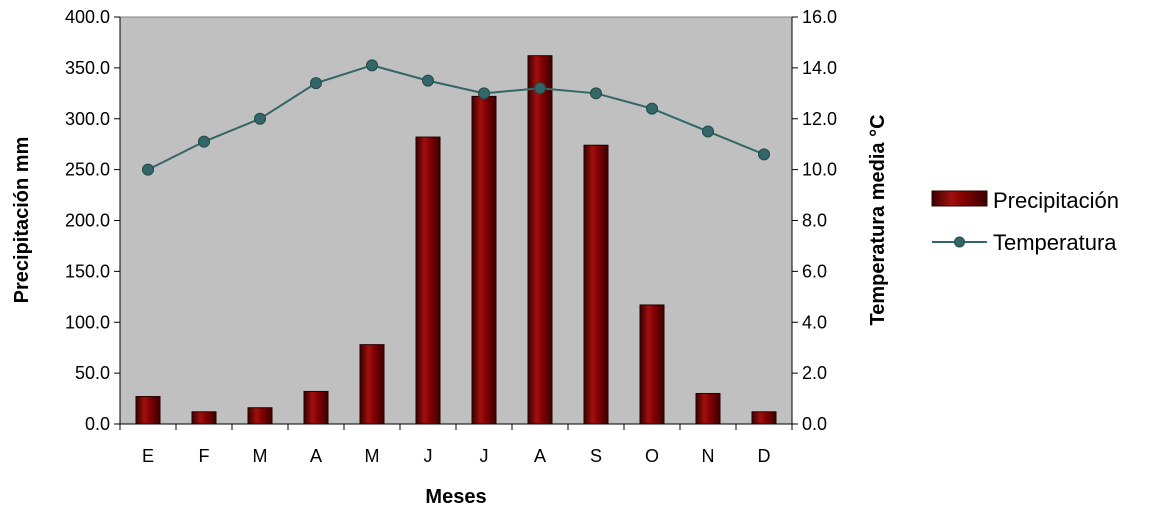 Image resolution: width=1156 pixels, height=513 pixels. Describe the element at coordinates (92, 373) in the screenshot. I see `y-tick-label: 50.0` at that location.